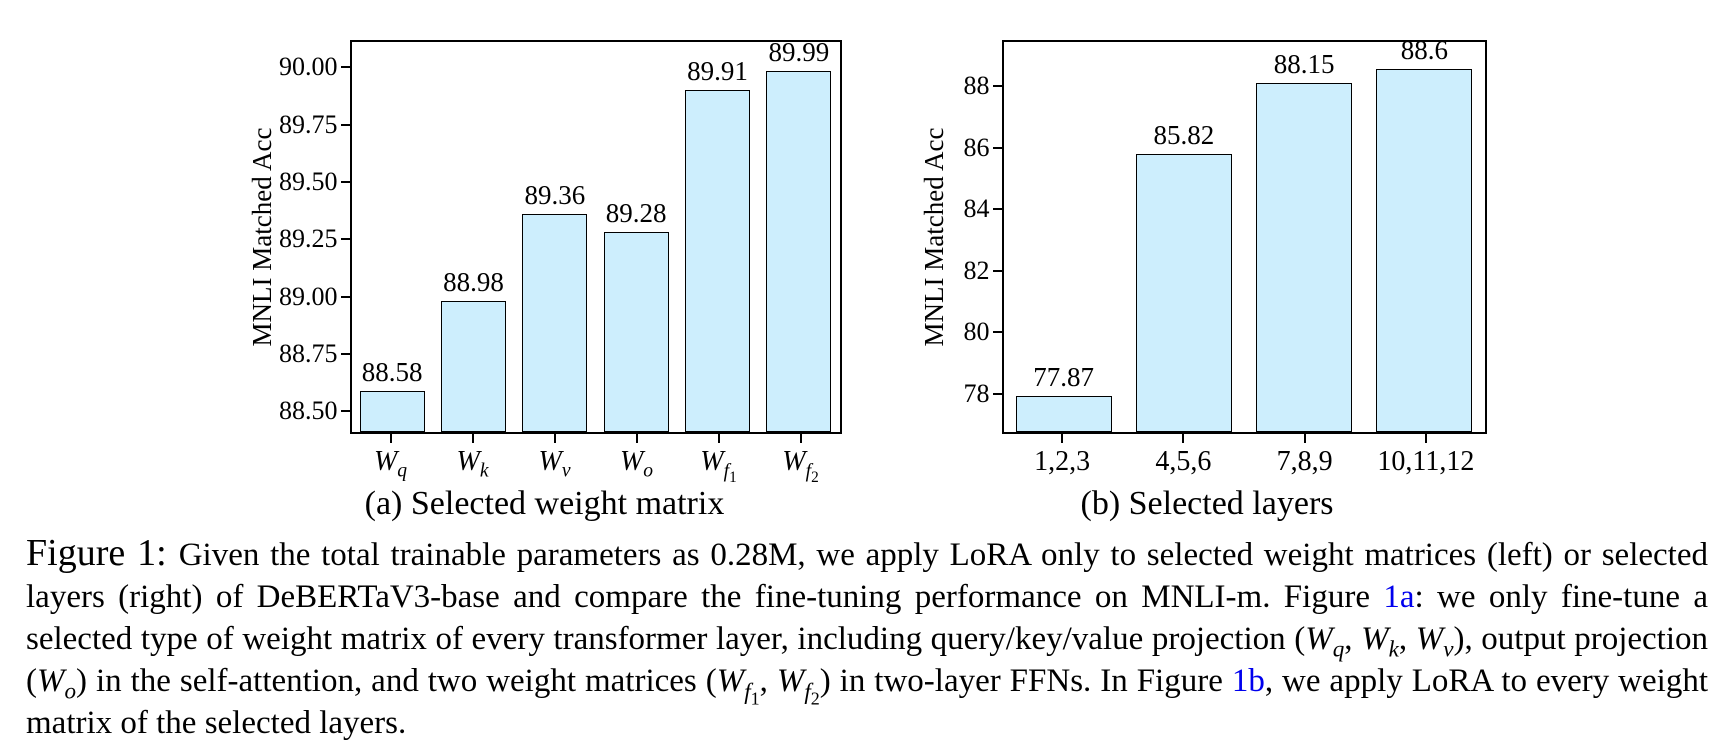 Image resolution: width=1734 pixels, height=750 pixels. Describe the element at coordinates (555, 195) in the screenshot. I see `bar-value-label: 89.36` at that location.